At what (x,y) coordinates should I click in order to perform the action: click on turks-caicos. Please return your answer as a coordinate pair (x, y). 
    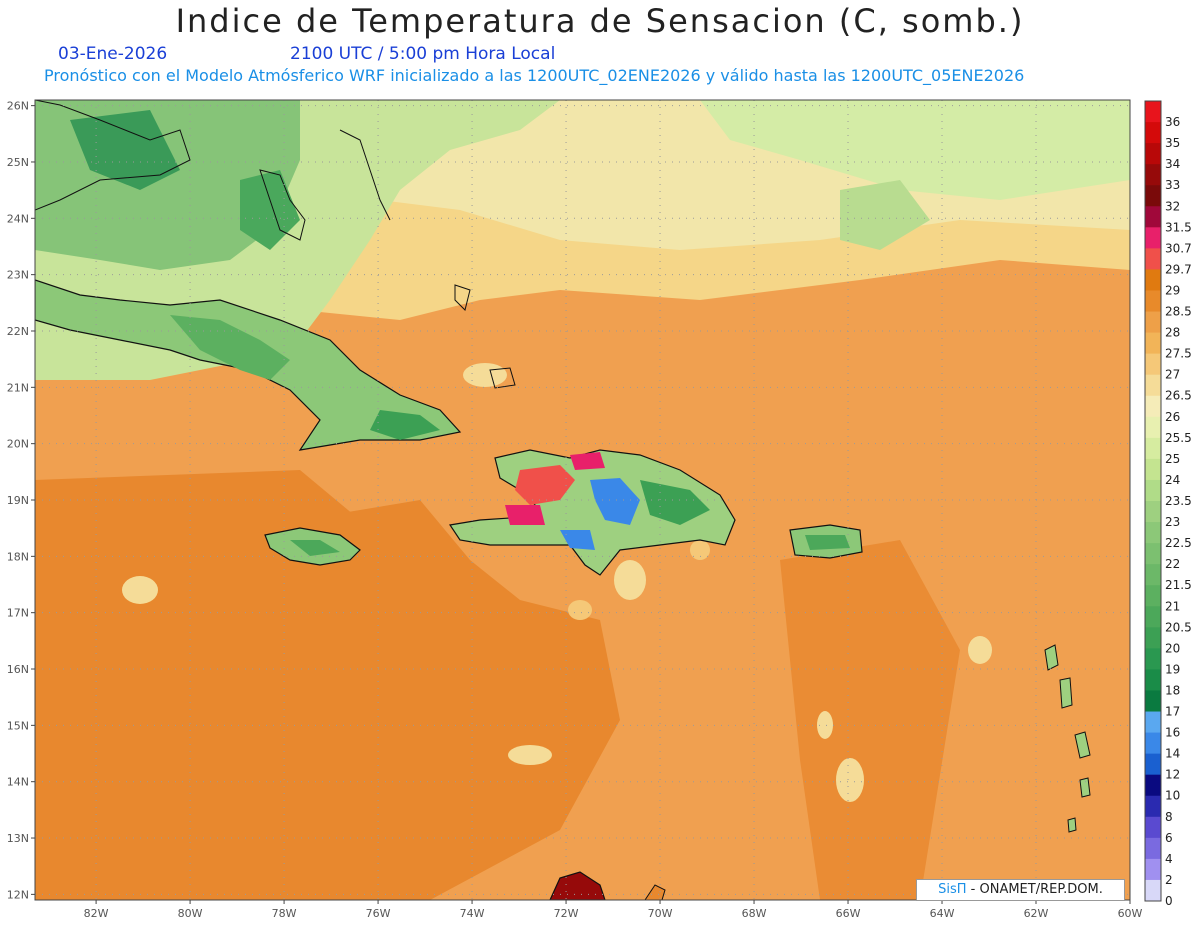
    Looking at the image, I should click on (502, 378).